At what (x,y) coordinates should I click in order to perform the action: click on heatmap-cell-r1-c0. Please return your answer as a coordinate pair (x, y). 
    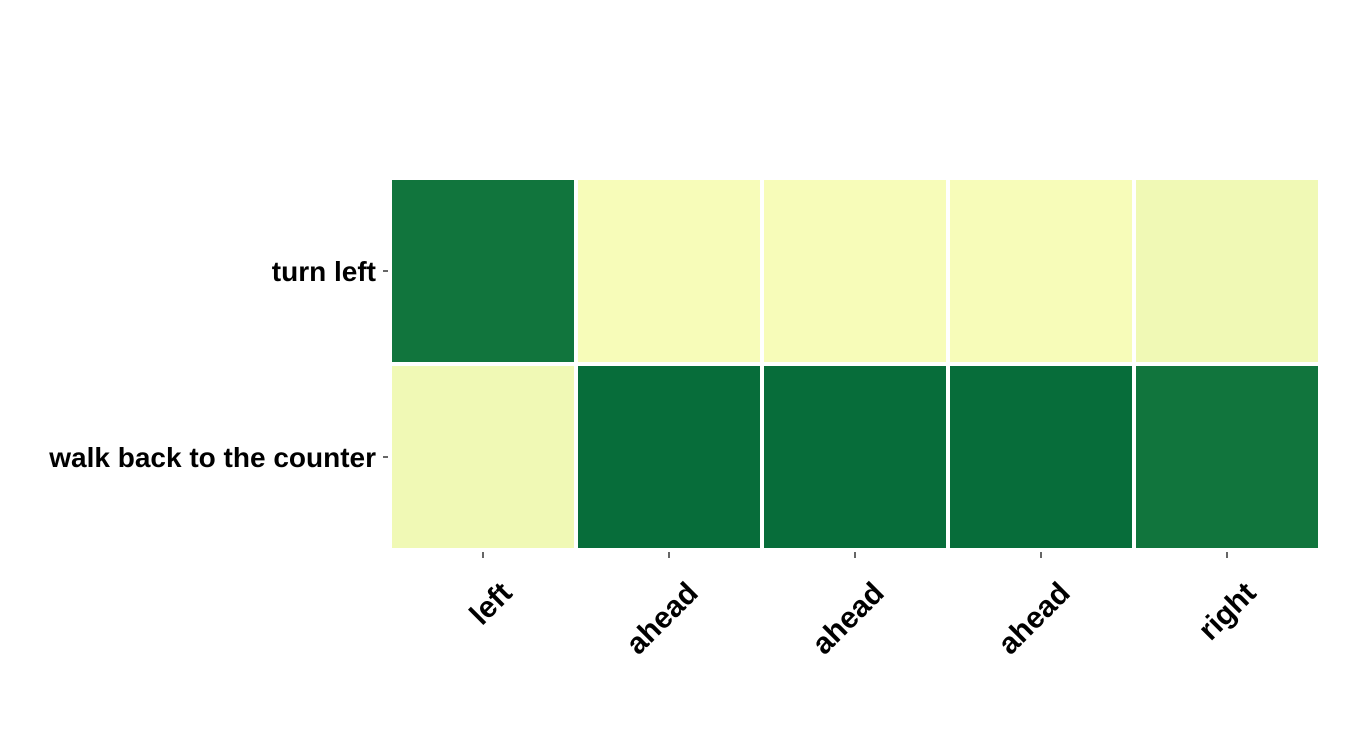
    Looking at the image, I should click on (483, 457).